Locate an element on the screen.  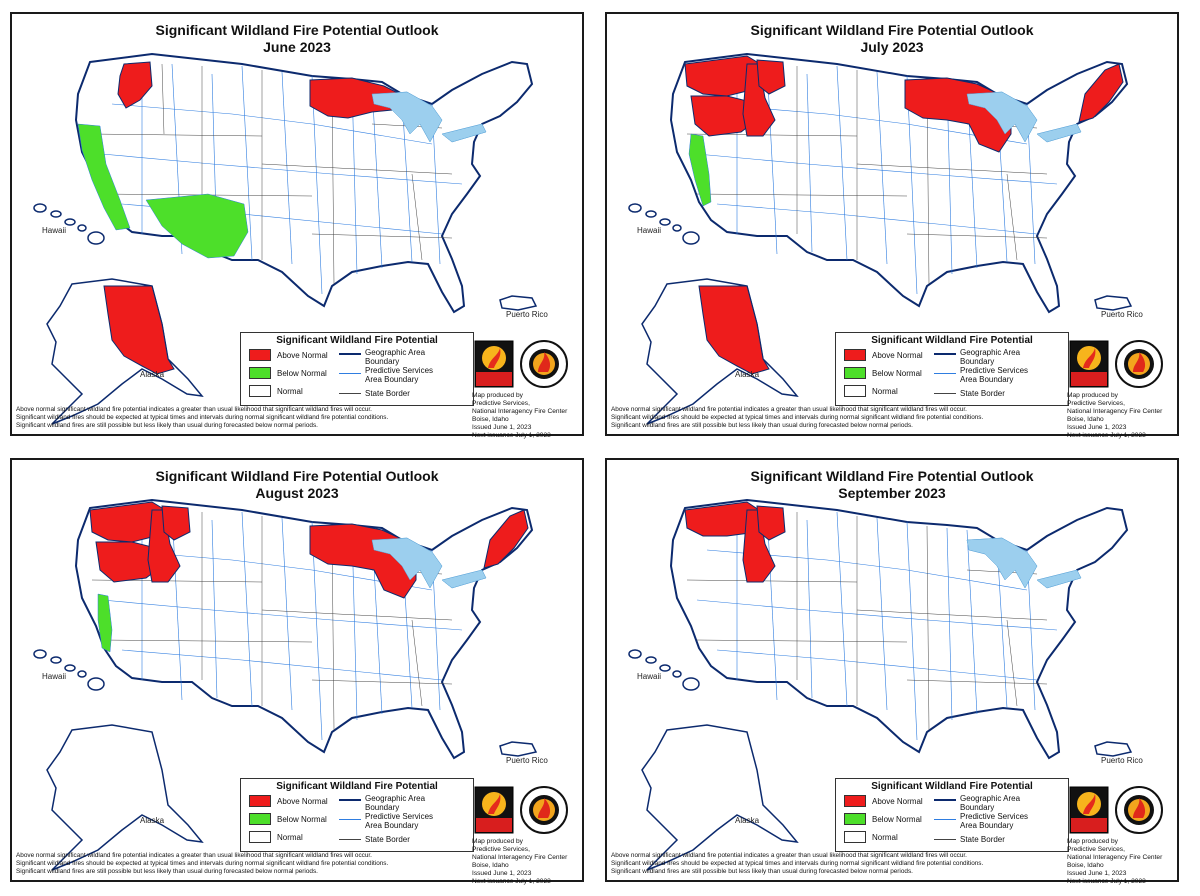
psa-boundary-lines is located at coordinates (877, 625).